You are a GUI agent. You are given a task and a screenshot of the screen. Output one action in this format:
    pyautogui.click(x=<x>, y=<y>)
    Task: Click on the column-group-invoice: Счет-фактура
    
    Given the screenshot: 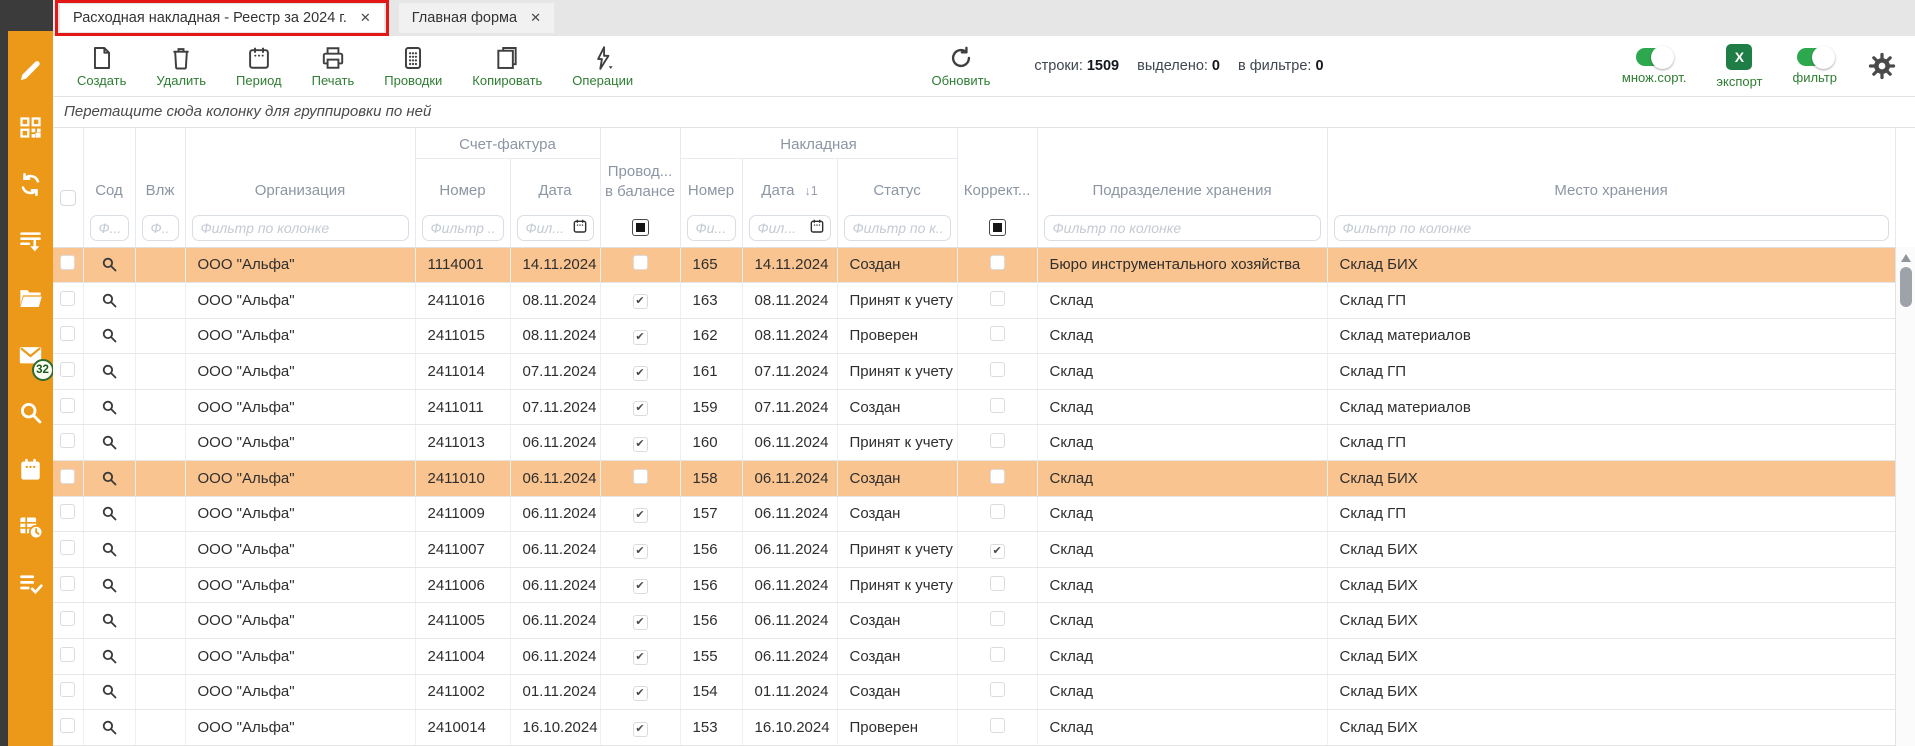 What is the action you would take?
    pyautogui.click(x=508, y=143)
    